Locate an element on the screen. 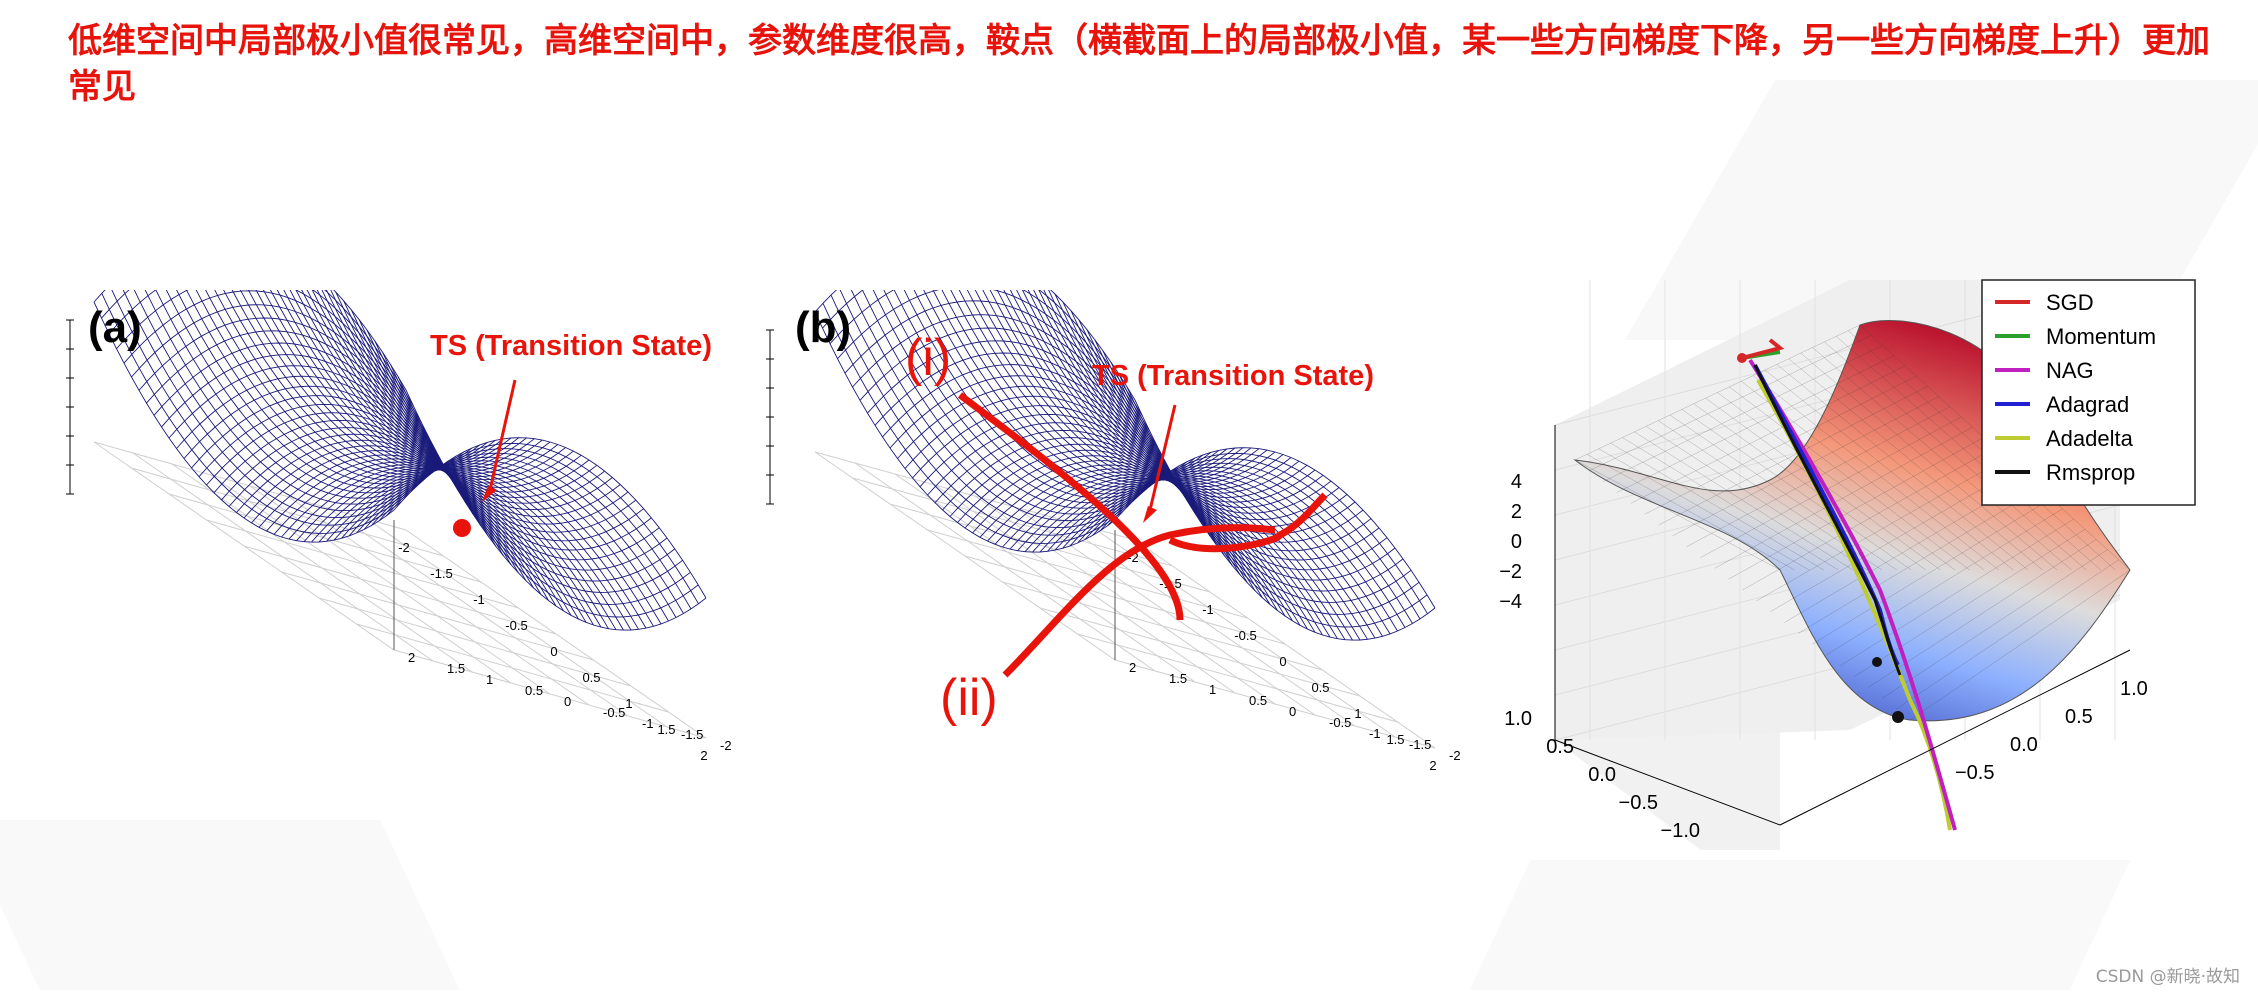 This screenshot has width=2258, height=993. panel-b-label-ii: (ii) is located at coordinates (969, 698).